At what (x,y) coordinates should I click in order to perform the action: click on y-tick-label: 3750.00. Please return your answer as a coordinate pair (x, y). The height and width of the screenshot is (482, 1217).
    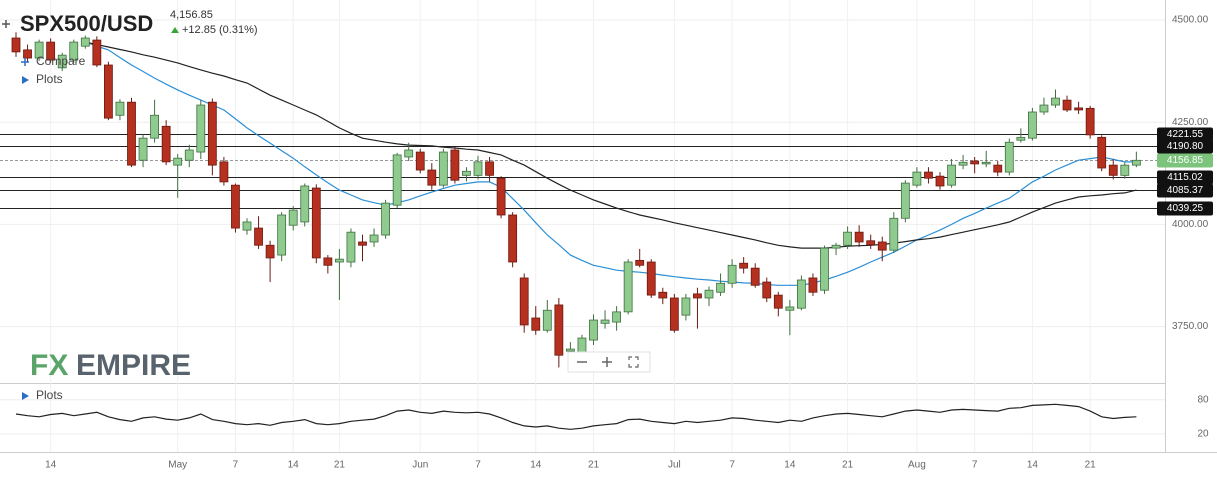
    Looking at the image, I should click on (1190, 326).